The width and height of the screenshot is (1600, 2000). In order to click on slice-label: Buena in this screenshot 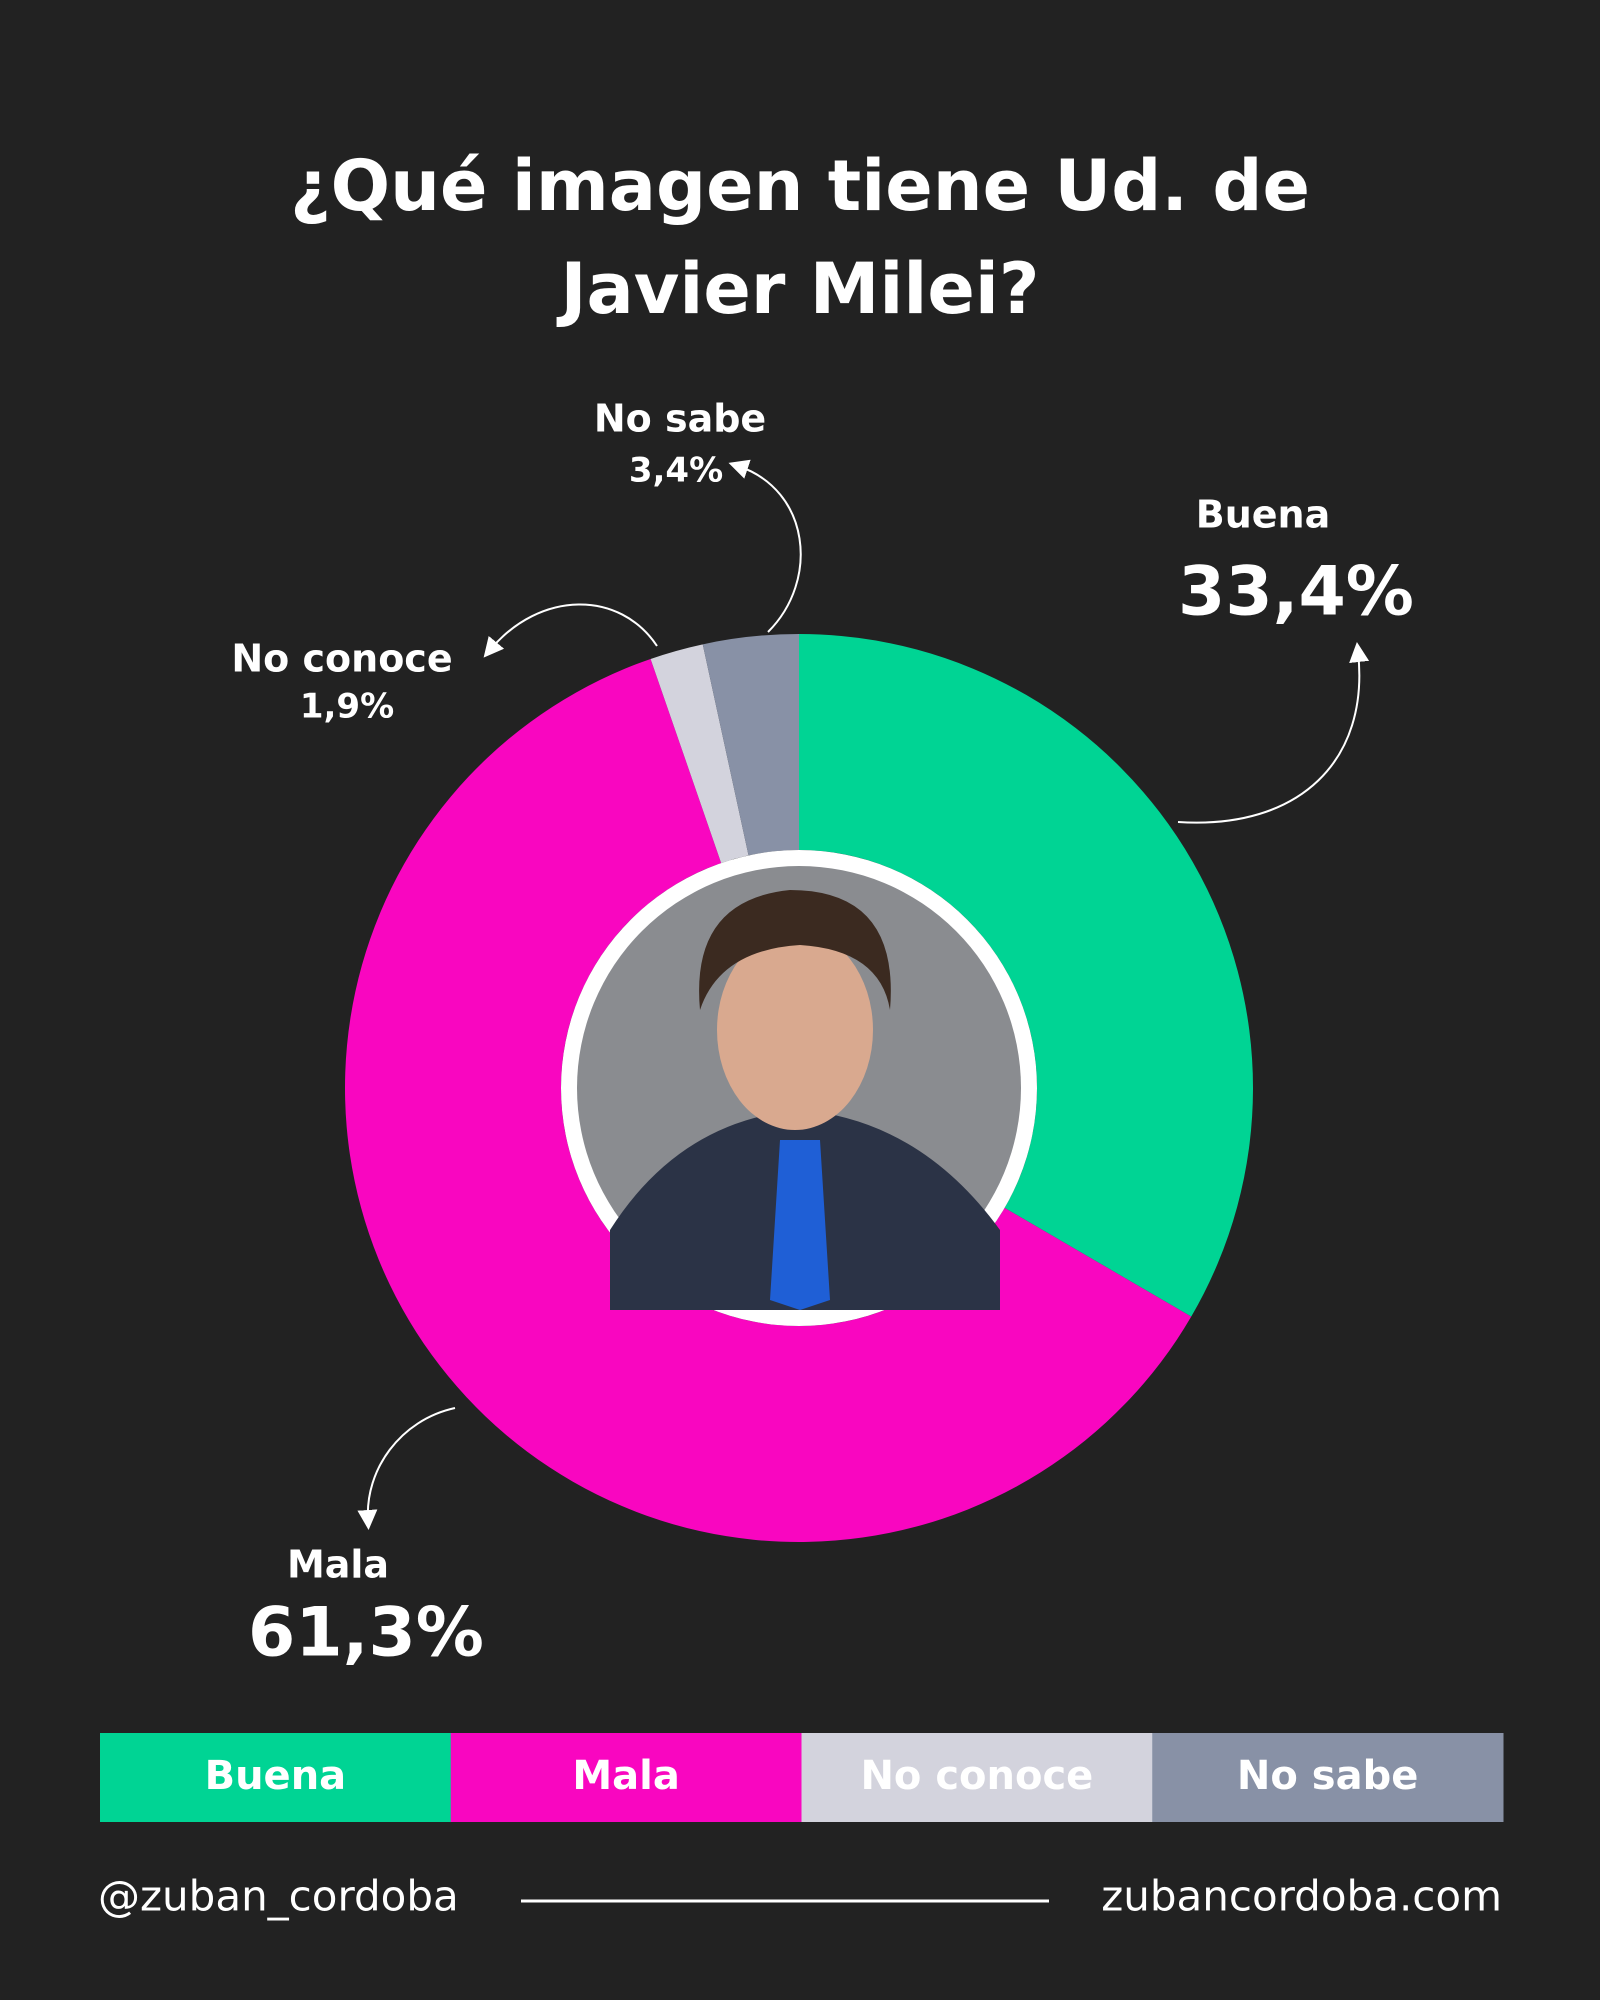, I will do `click(1263, 515)`.